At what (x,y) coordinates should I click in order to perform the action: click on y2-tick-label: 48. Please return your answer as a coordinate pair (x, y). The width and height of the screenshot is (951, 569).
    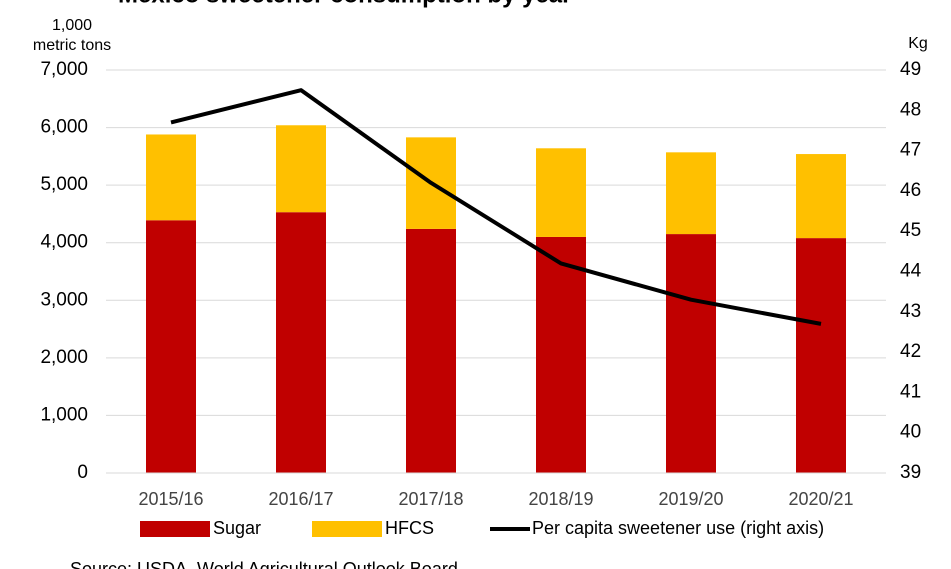
    Looking at the image, I should click on (910, 109).